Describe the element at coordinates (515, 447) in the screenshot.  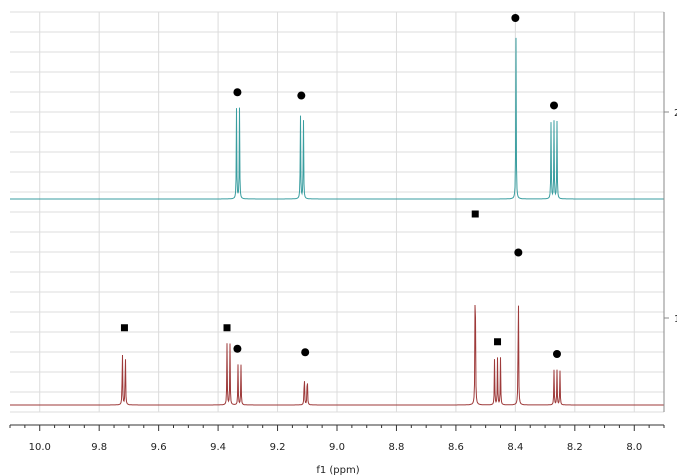
I see `x-tick-label: 8.4` at that location.